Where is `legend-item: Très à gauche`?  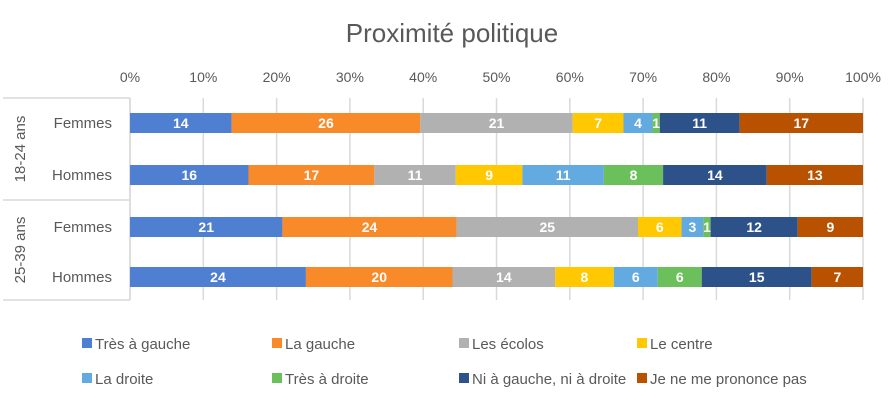
legend-item: Très à gauche is located at coordinates (136, 344).